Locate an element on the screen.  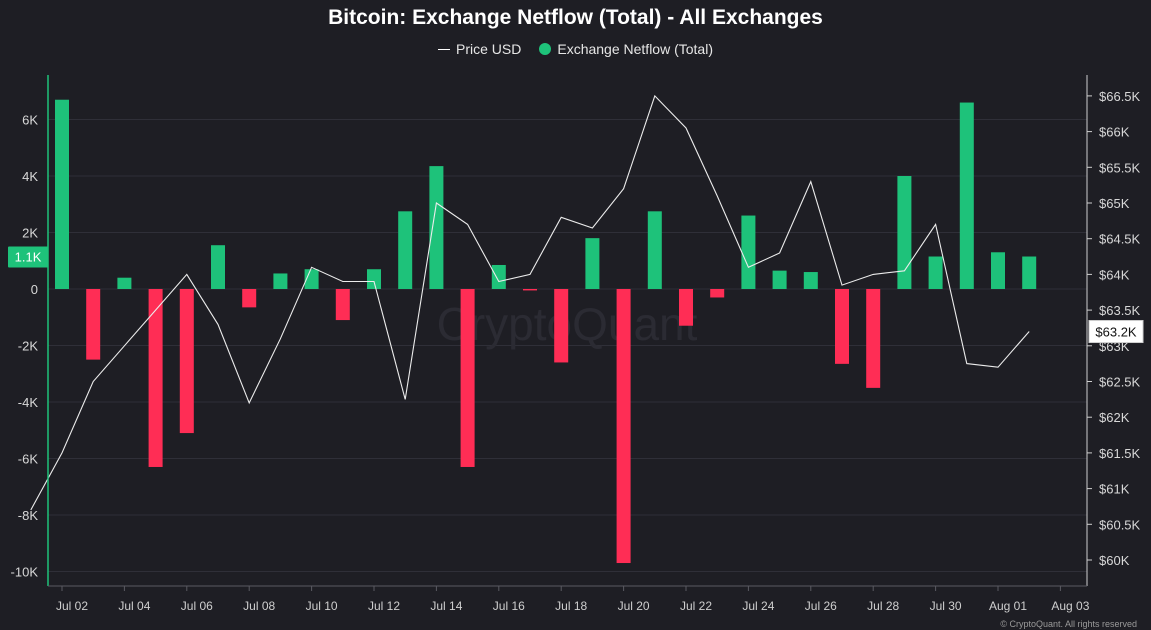
right-tick-label: $65.5K is located at coordinates (1120, 167).